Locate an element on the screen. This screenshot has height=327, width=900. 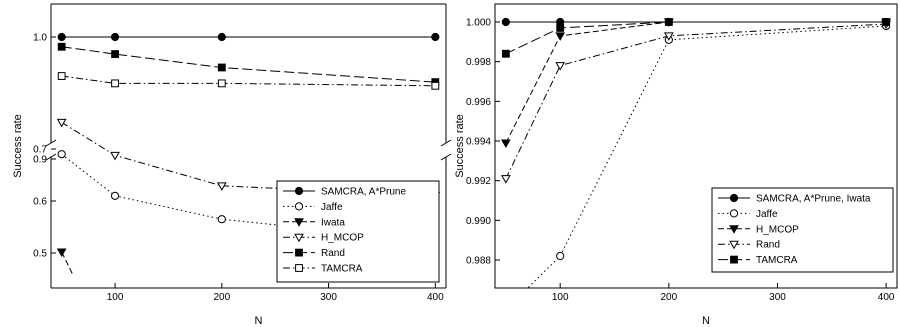
y-tick-label: 0.988 is located at coordinates (478, 261).